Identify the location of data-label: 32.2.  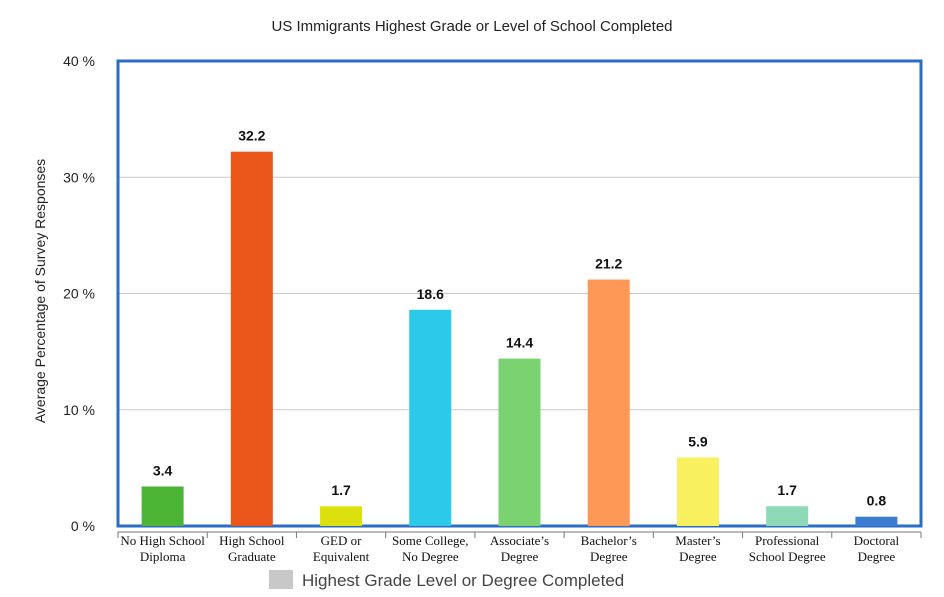
(251, 136).